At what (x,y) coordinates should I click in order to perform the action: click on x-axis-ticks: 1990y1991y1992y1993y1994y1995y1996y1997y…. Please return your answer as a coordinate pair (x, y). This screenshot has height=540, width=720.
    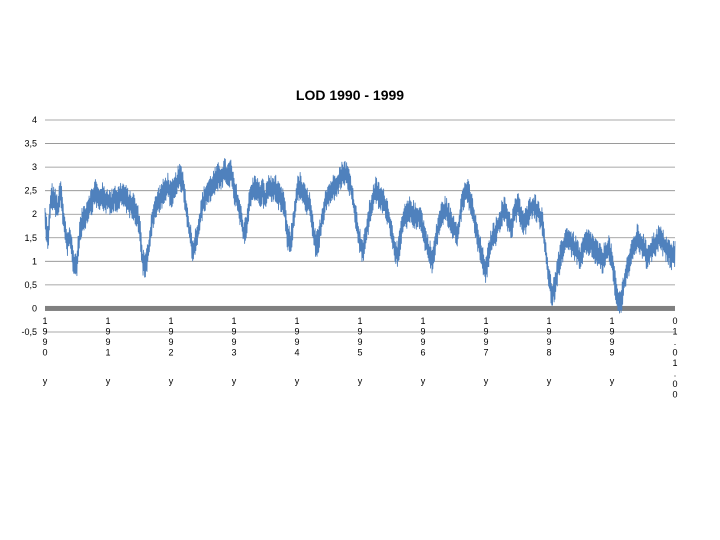
    Looking at the image, I should click on (359, 358).